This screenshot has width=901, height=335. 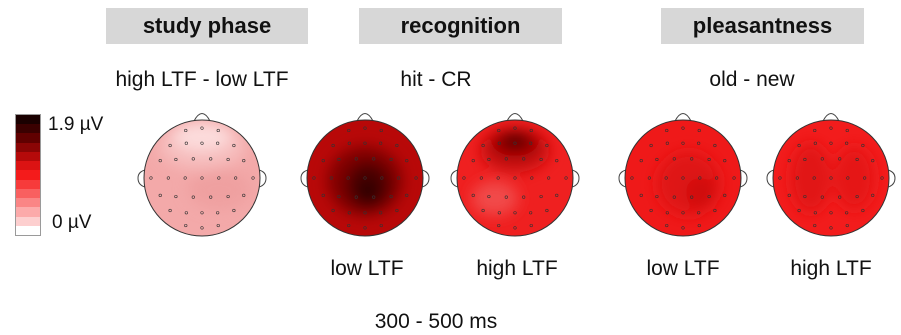 I want to click on scalp-field, so click(x=515, y=178).